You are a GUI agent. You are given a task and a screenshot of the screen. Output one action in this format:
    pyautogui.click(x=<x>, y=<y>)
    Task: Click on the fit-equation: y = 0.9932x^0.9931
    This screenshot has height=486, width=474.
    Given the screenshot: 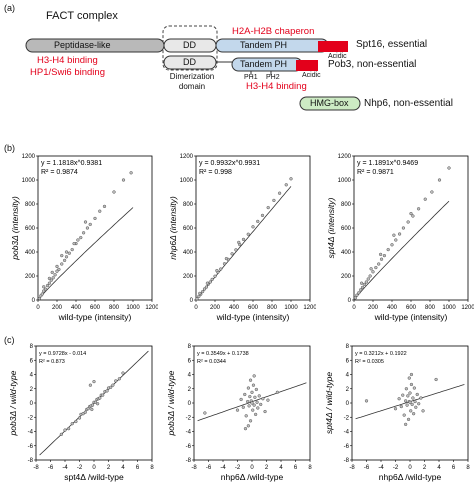 What is the action you would take?
    pyautogui.click(x=229, y=163)
    